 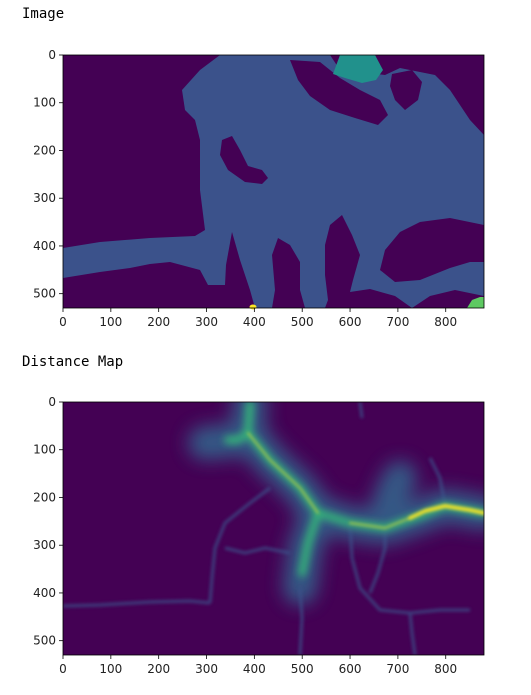 I want to click on distance-y-tick-label: 100, so click(x=44, y=450).